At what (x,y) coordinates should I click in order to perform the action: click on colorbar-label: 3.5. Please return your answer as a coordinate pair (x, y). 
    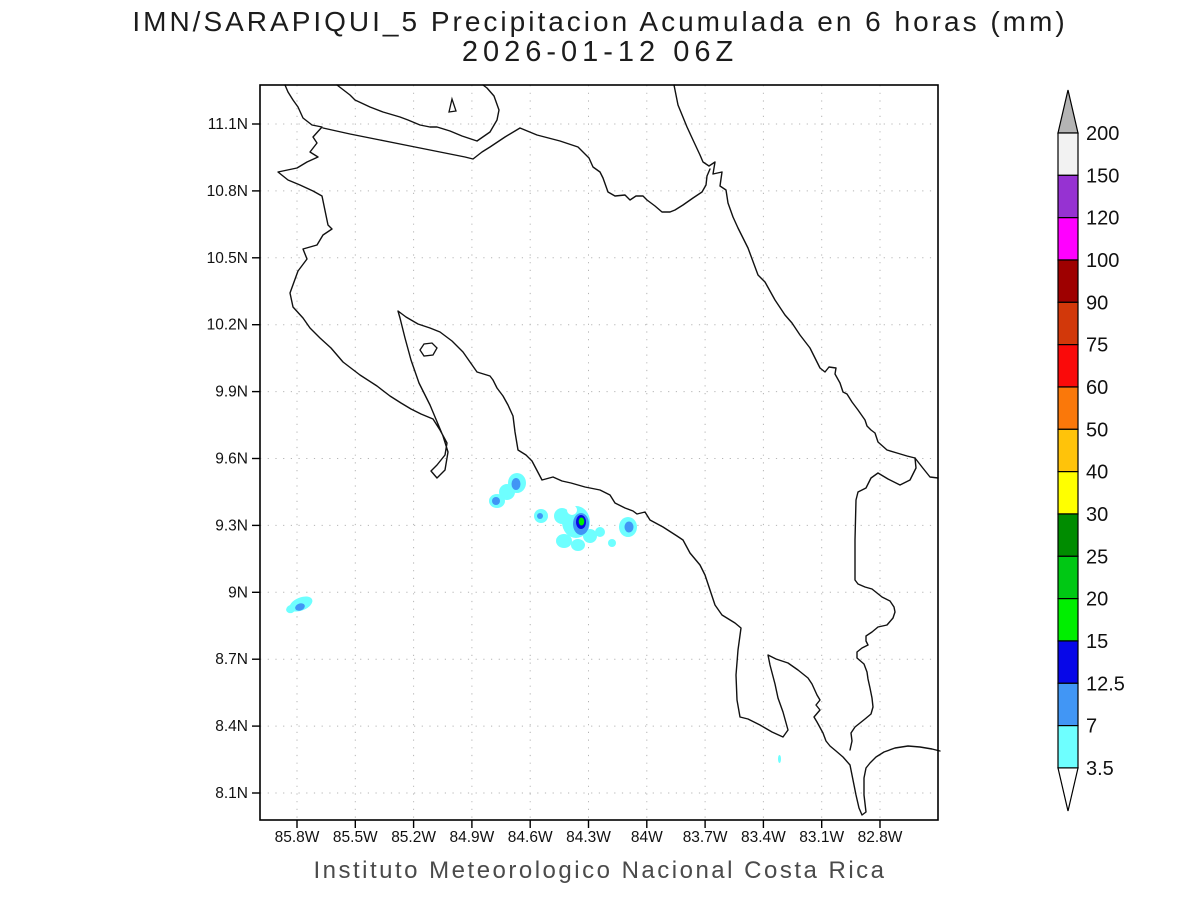
    Looking at the image, I should click on (1100, 769).